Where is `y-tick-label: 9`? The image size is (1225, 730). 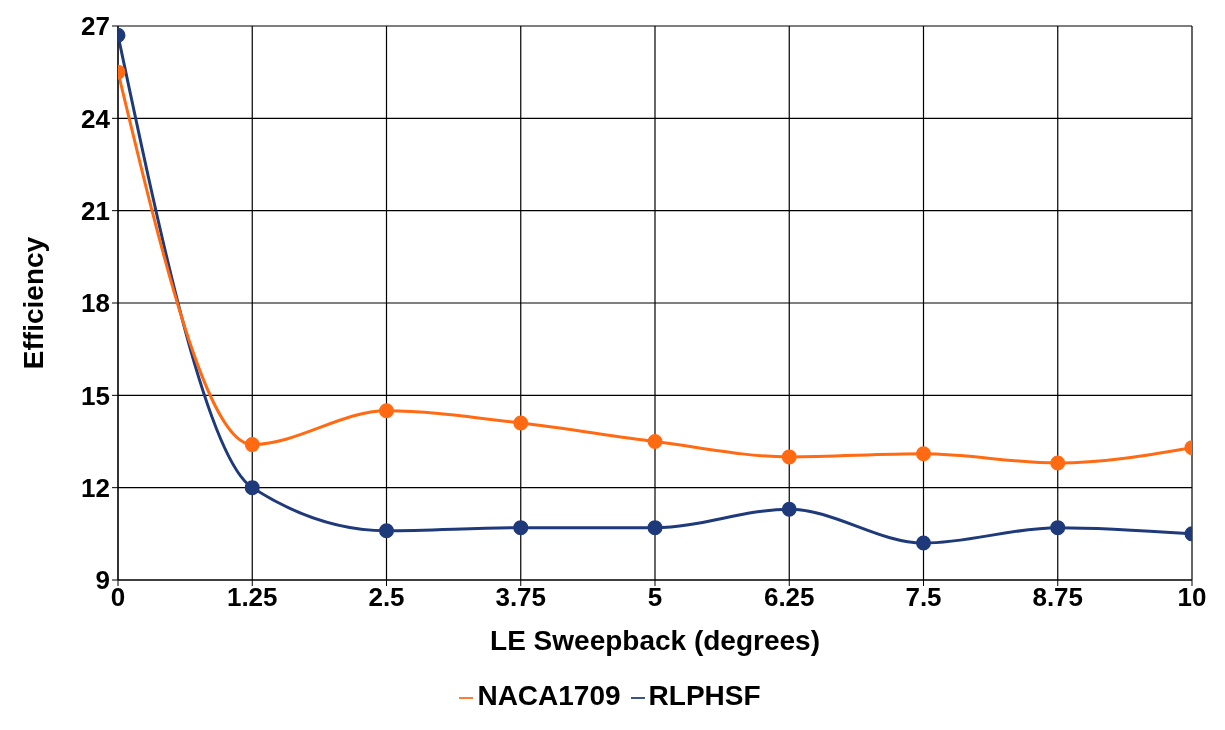 y-tick-label: 9 is located at coordinates (102, 580).